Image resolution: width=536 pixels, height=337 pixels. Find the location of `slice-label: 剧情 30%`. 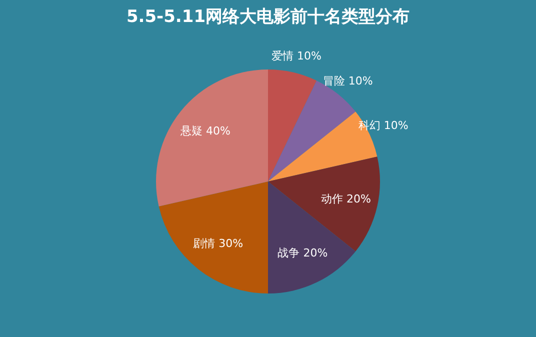

slice-label: 剧情 30% is located at coordinates (218, 243).